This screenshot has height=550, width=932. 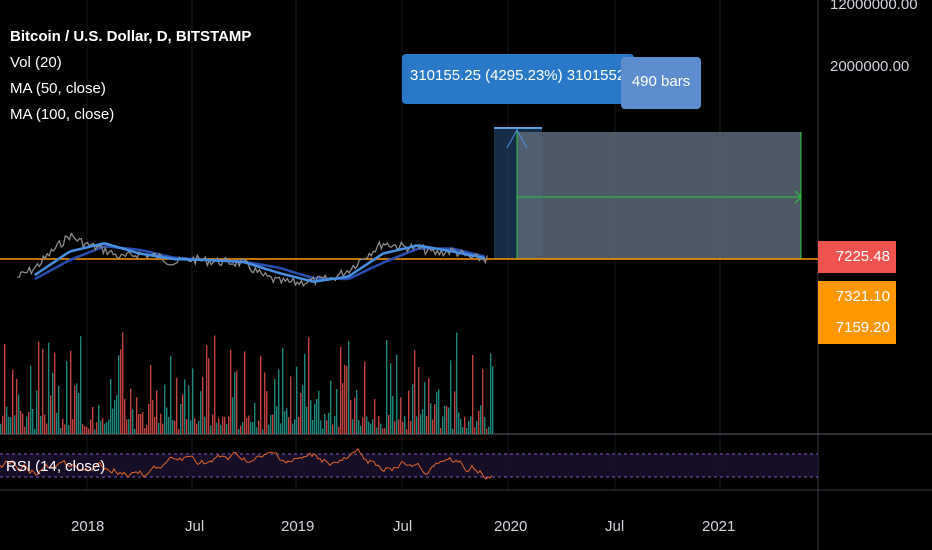 What do you see at coordinates (252, 259) in the screenshot?
I see `price-line` at bounding box center [252, 259].